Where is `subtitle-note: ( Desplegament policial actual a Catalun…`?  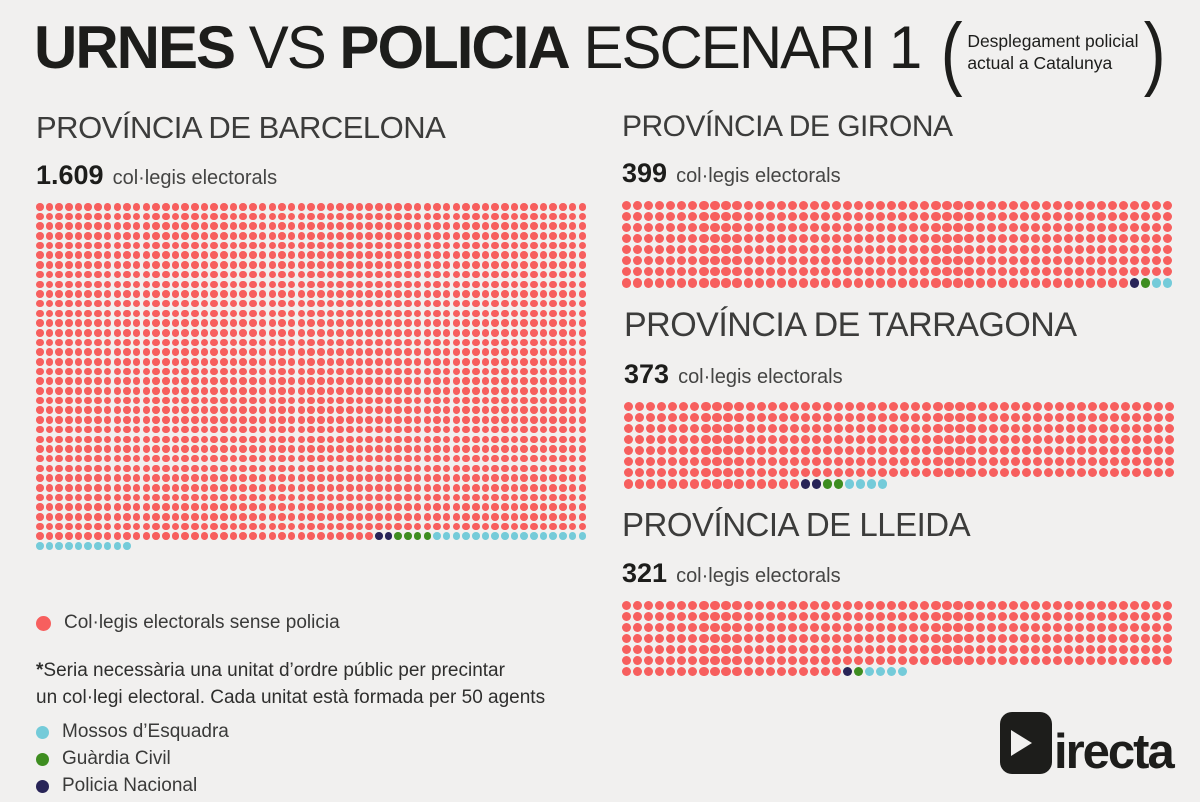 subtitle-note: ( Desplegament policial actual a Catalun… is located at coordinates (1053, 53).